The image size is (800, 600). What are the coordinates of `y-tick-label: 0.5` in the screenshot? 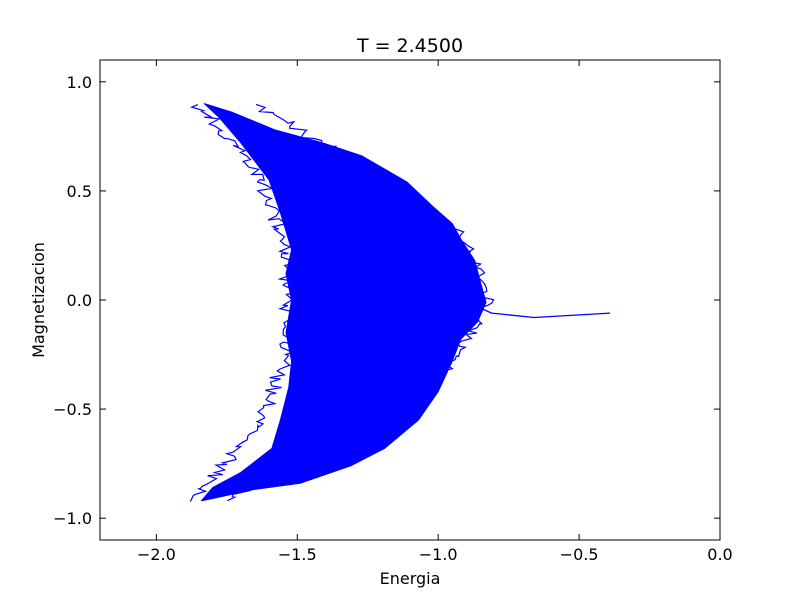 It's located at (79, 191).